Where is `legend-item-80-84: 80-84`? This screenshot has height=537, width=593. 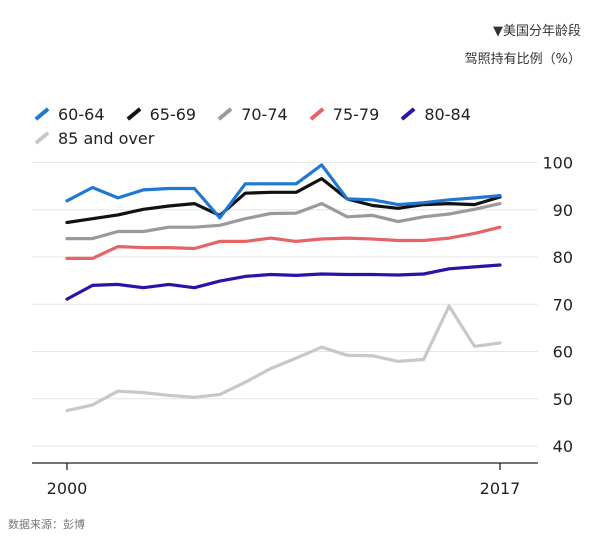 legend-item-80-84: 80-84 is located at coordinates (435, 114).